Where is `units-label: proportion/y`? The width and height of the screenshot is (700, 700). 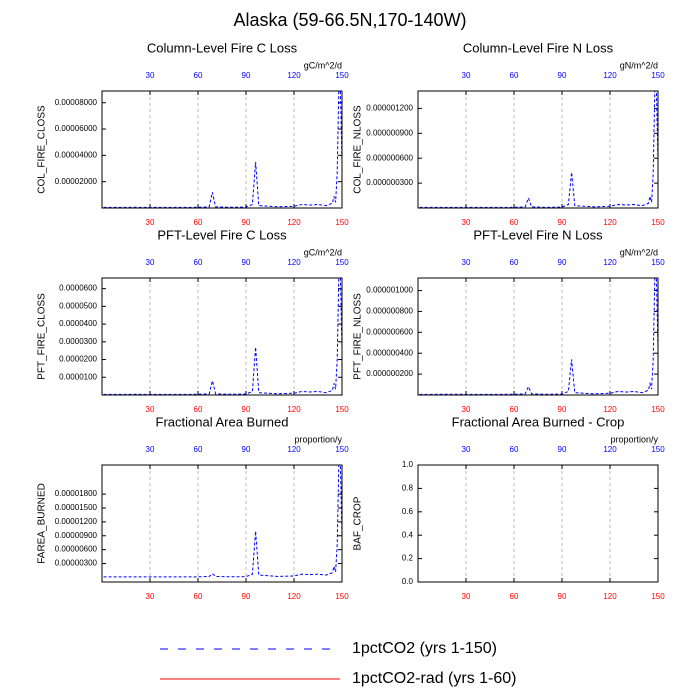 units-label: proportion/y is located at coordinates (318, 439).